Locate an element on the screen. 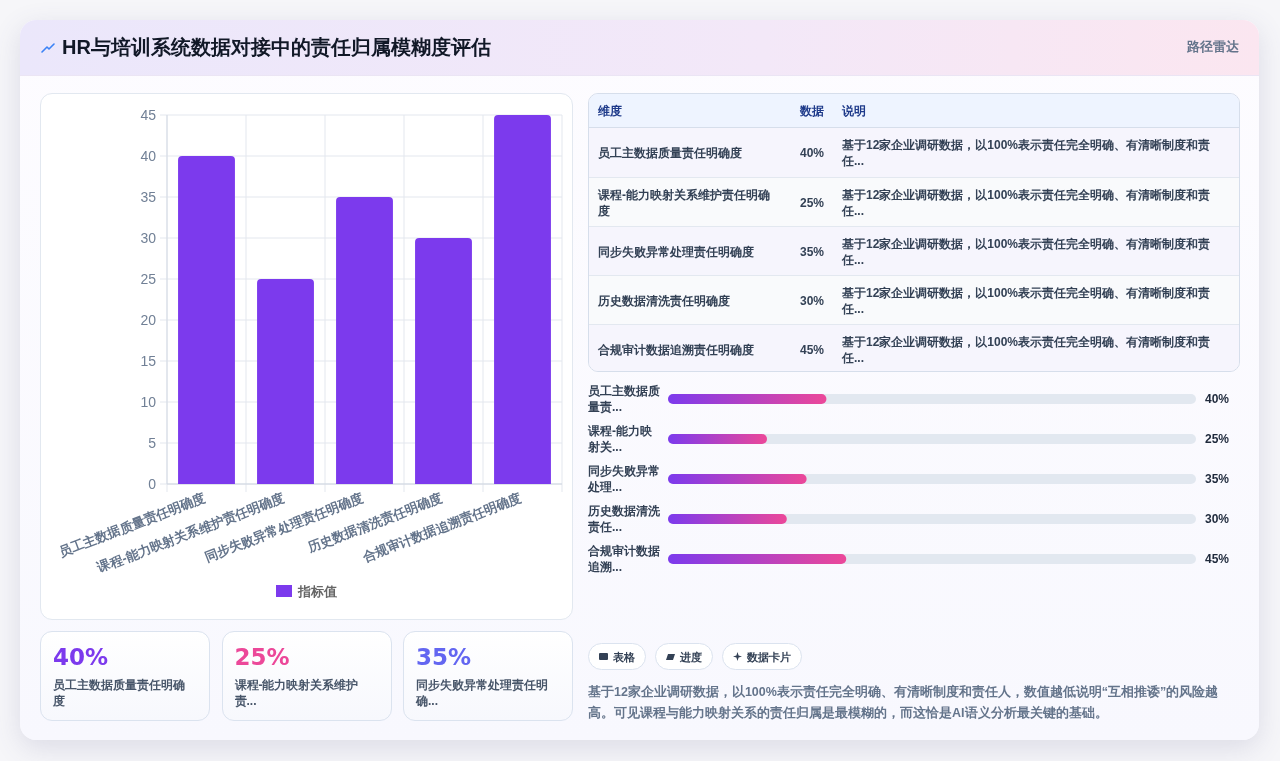 Image resolution: width=1280 pixels, height=761 pixels. y-tick-label: 30 is located at coordinates (148, 238).